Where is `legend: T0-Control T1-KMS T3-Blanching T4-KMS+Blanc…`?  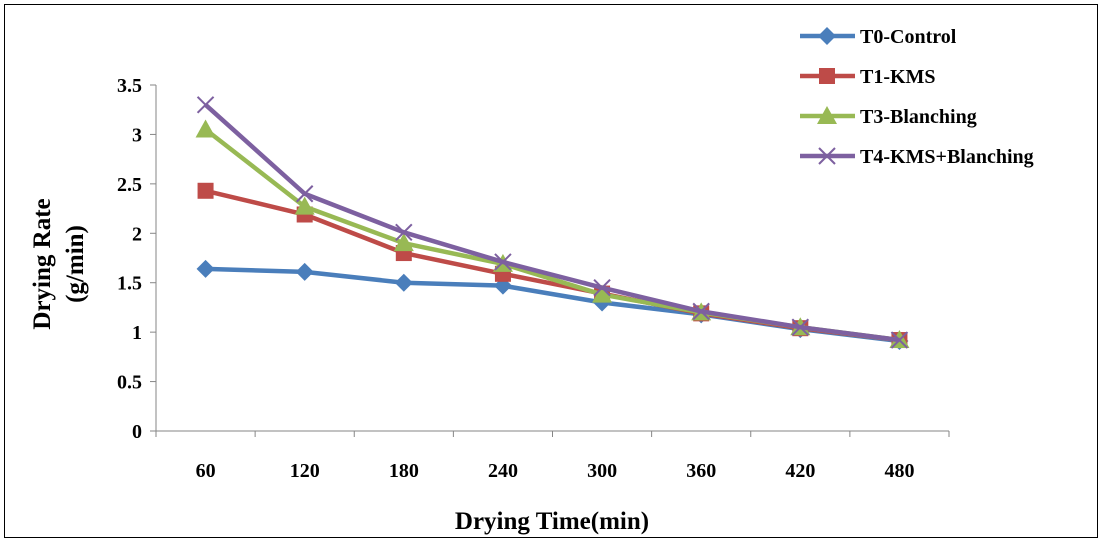
legend: T0-Control T1-KMS T3-Blanching T4-KMS+Blanc… is located at coordinates (917, 97).